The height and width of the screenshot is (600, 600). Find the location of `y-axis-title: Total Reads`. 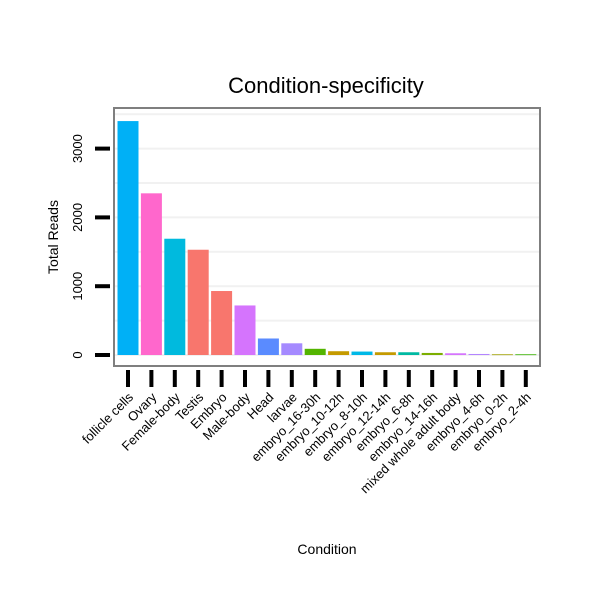

y-axis-title: Total Reads is located at coordinates (53, 237).